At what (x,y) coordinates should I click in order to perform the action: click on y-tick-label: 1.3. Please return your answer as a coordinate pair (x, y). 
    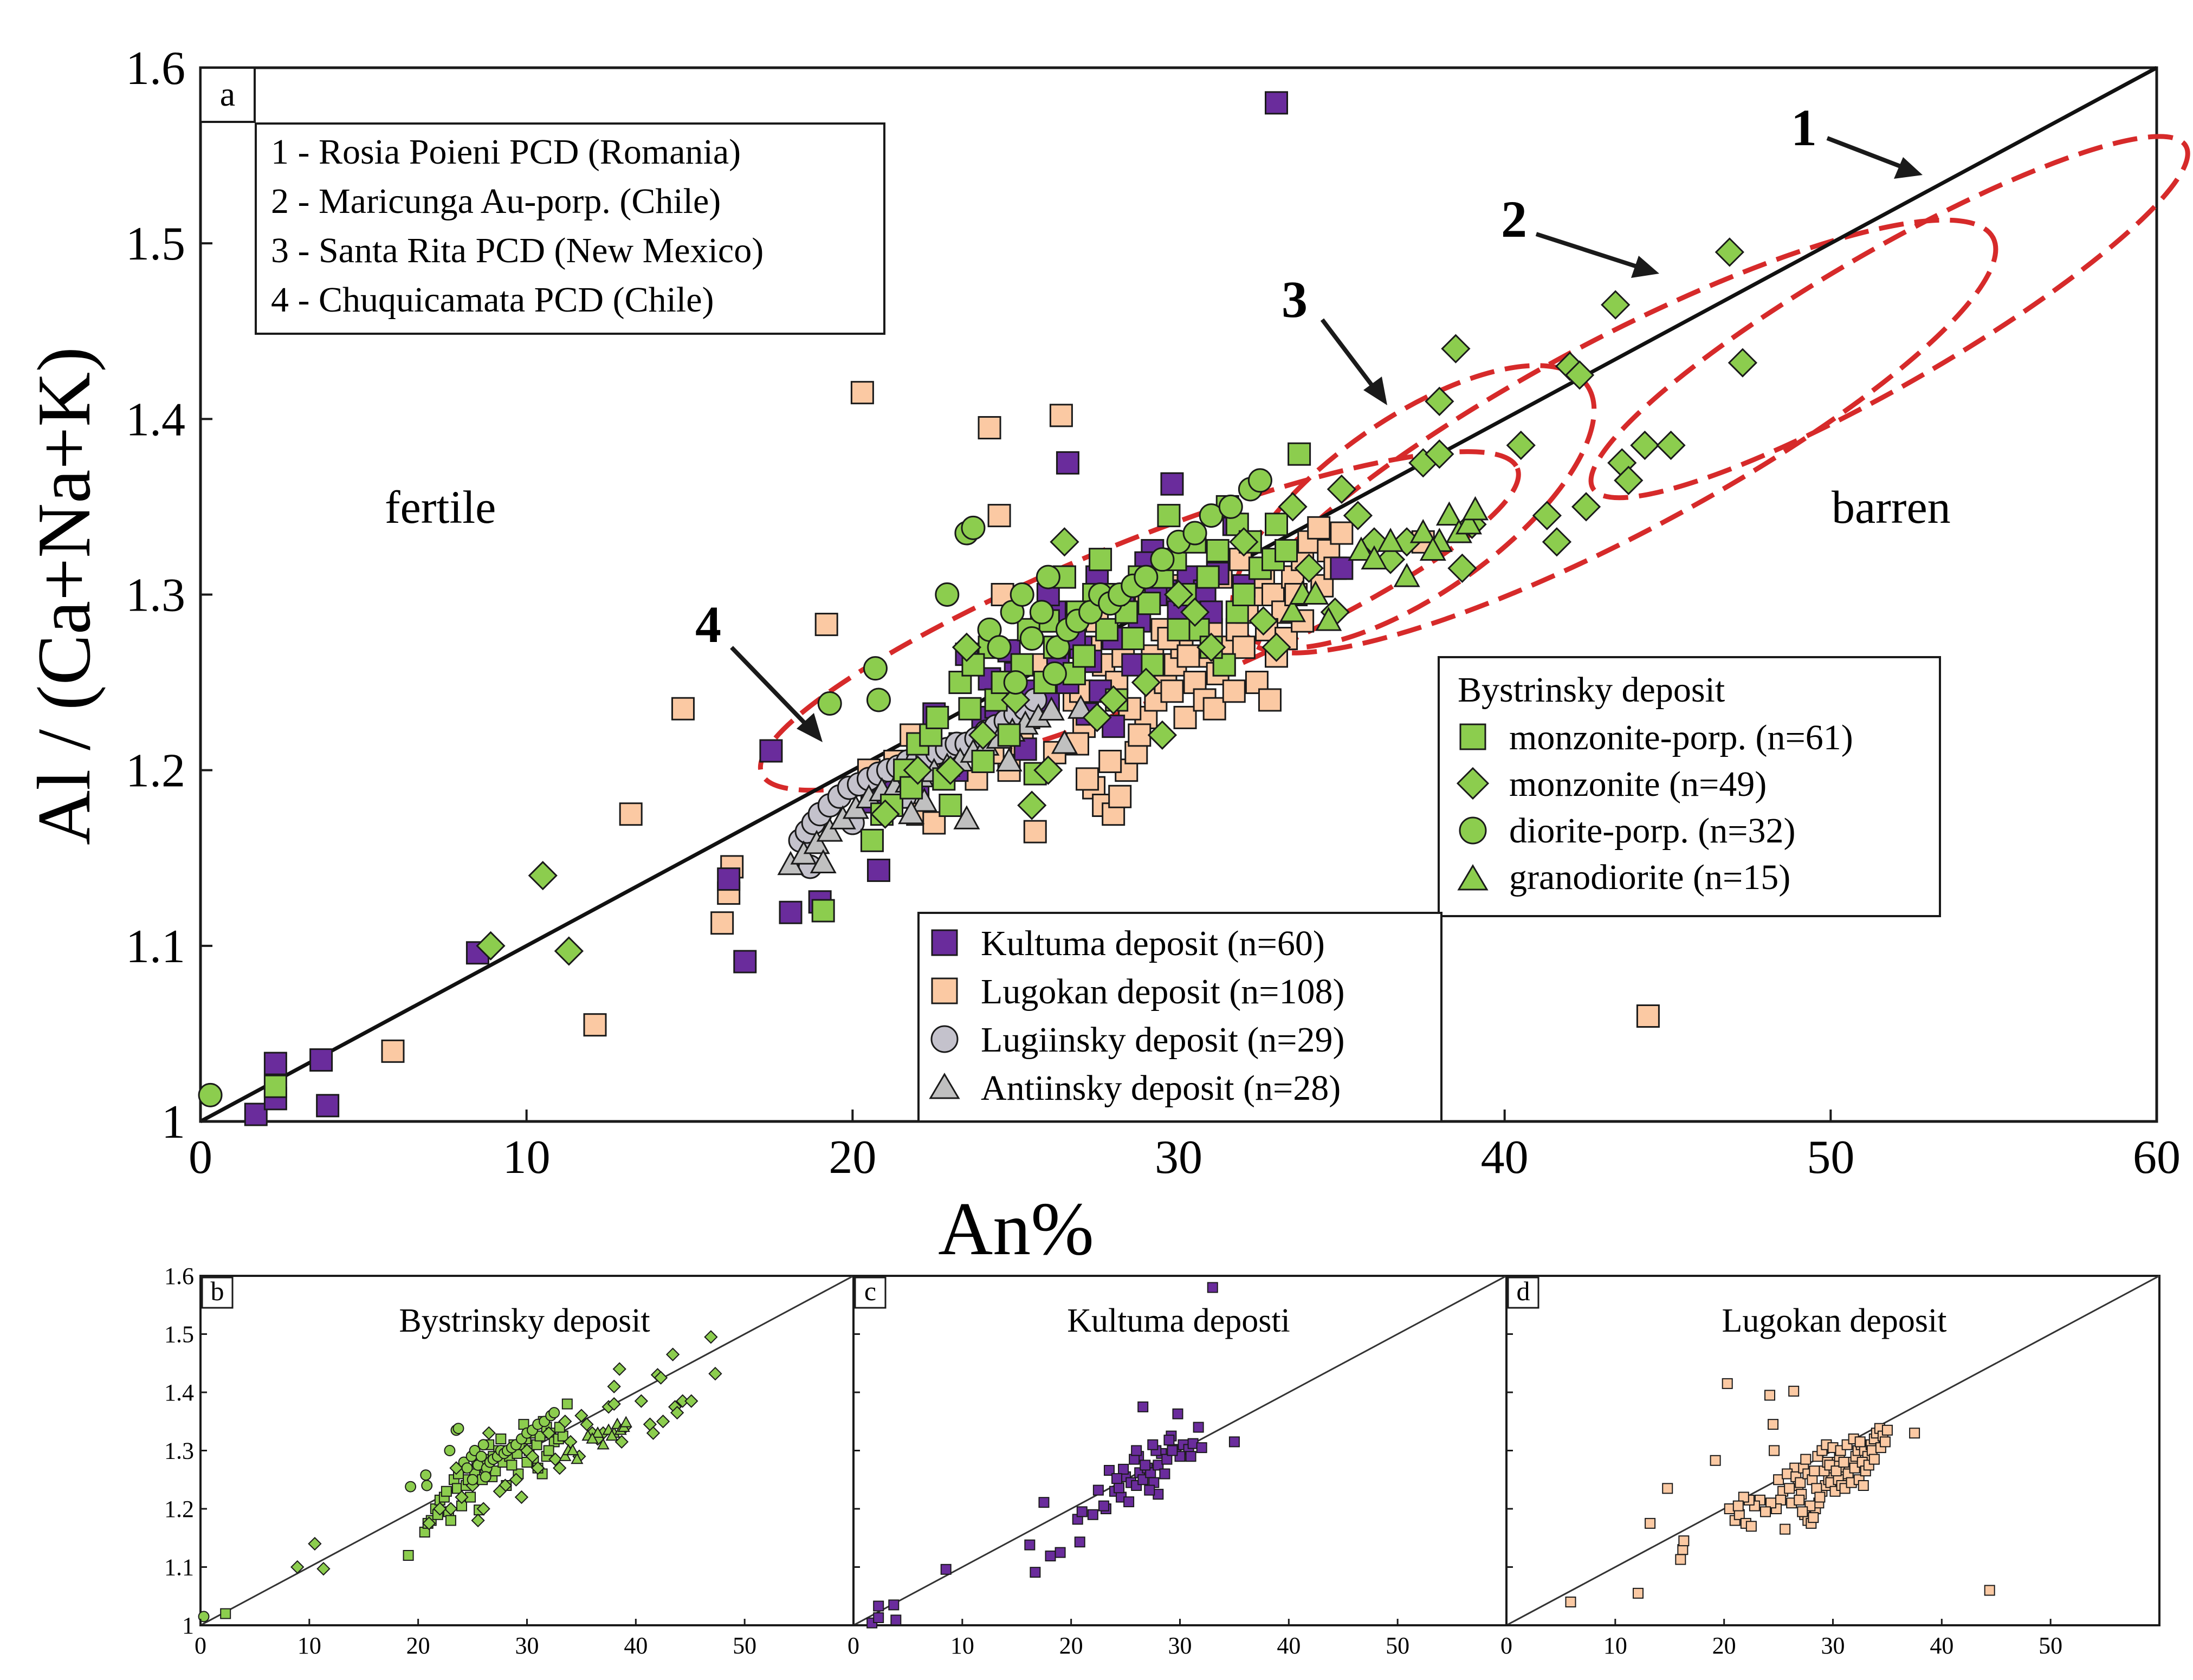
    Looking at the image, I should click on (155, 596).